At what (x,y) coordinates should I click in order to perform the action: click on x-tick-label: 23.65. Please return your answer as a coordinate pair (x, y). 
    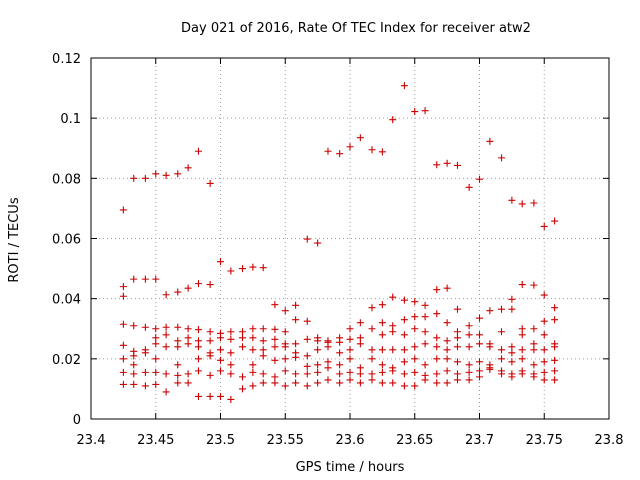
    Looking at the image, I should click on (414, 440).